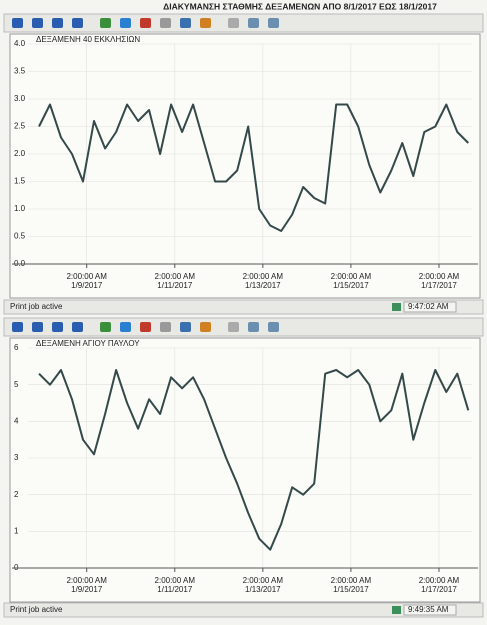 Image resolution: width=487 pixels, height=625 pixels. Describe the element at coordinates (20, 71) in the screenshot. I see `y-tick-label: 3.5` at that location.